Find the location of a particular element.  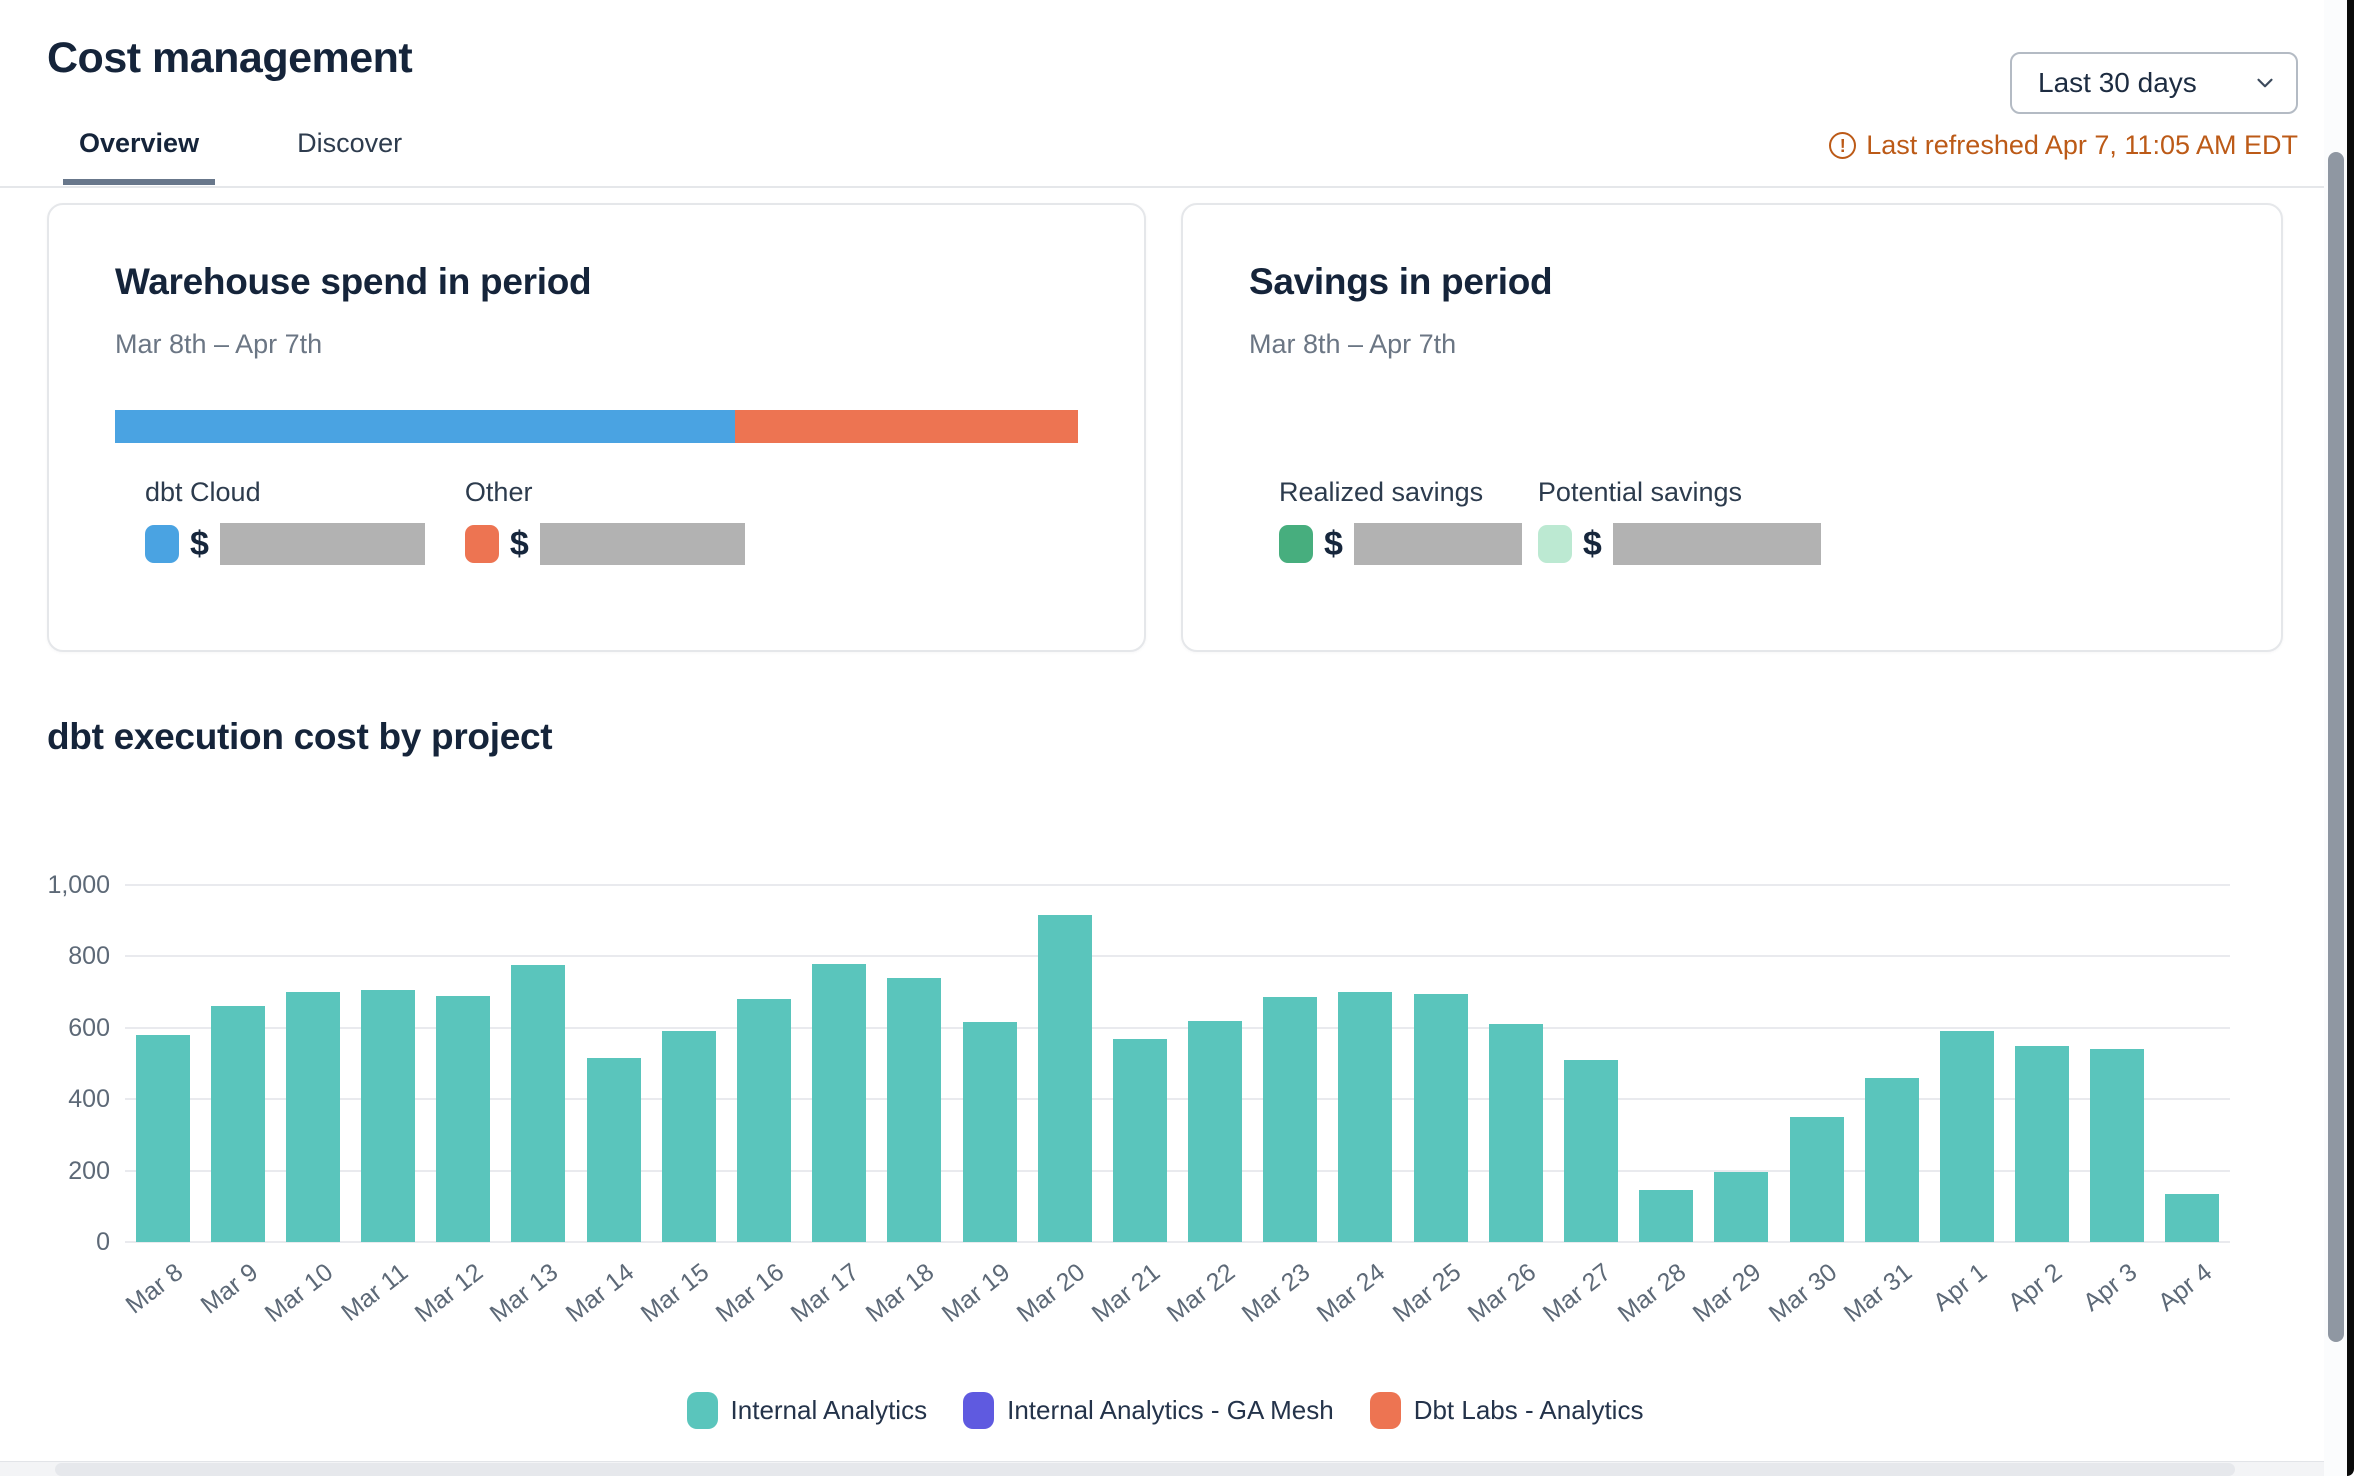

x-axis-label: Mar 13 is located at coordinates (524, 1293).